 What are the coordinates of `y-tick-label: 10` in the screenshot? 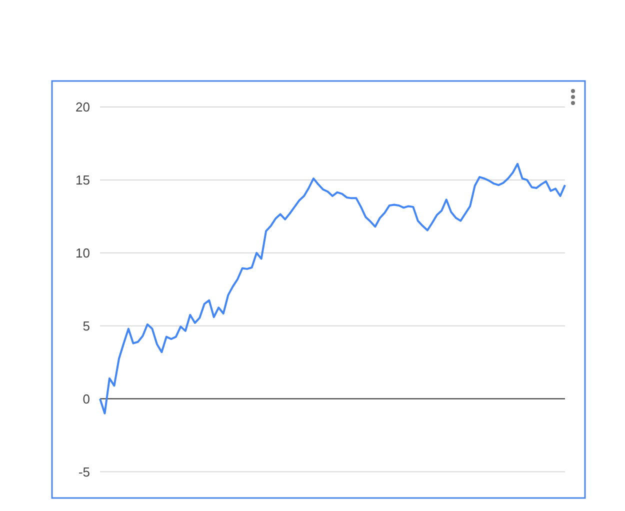 It's located at (83, 252).